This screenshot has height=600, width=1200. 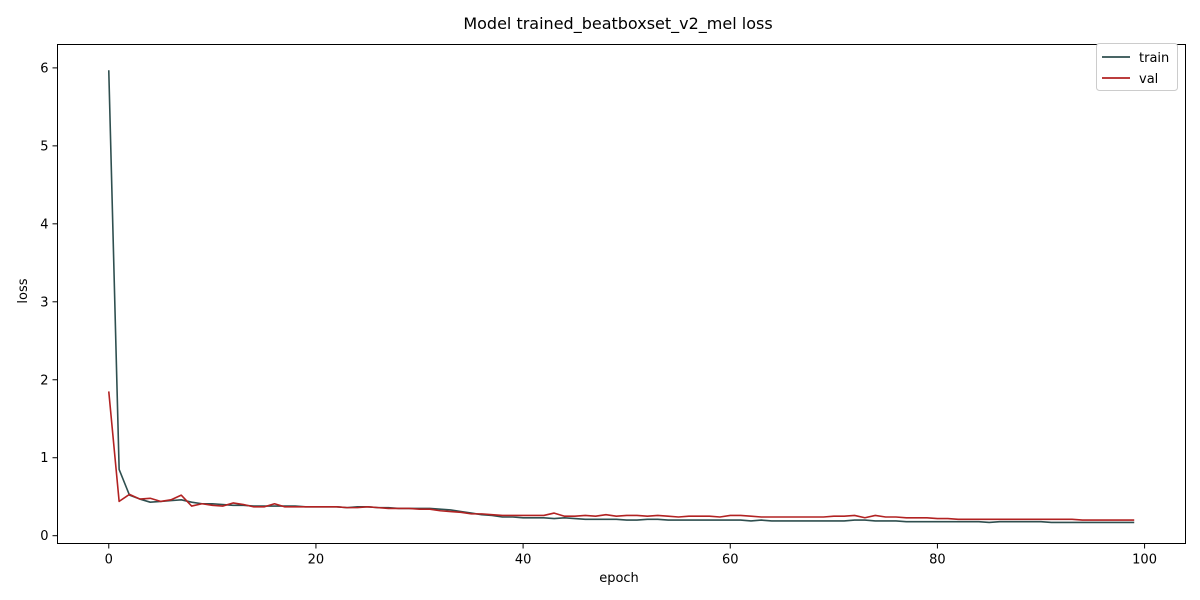 I want to click on y-tick-label: 4, so click(x=44, y=224).